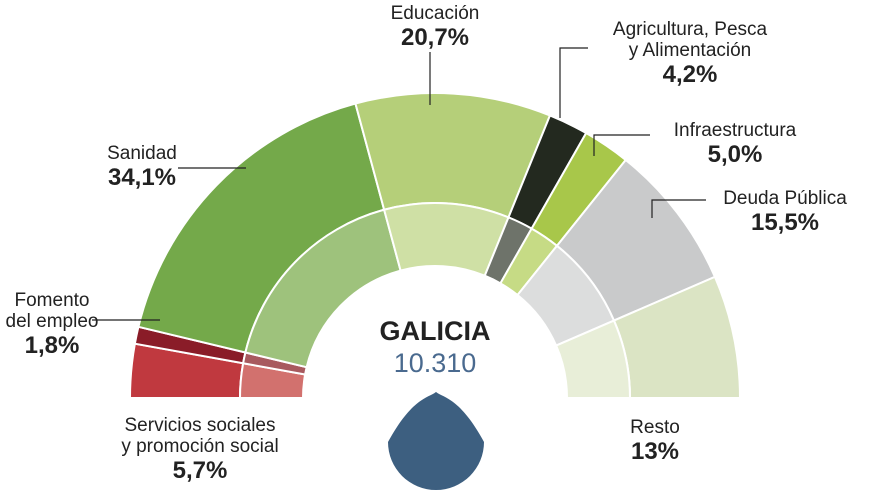 Image resolution: width=880 pixels, height=495 pixels. I want to click on label-resto: Resto 13%, so click(655, 441).